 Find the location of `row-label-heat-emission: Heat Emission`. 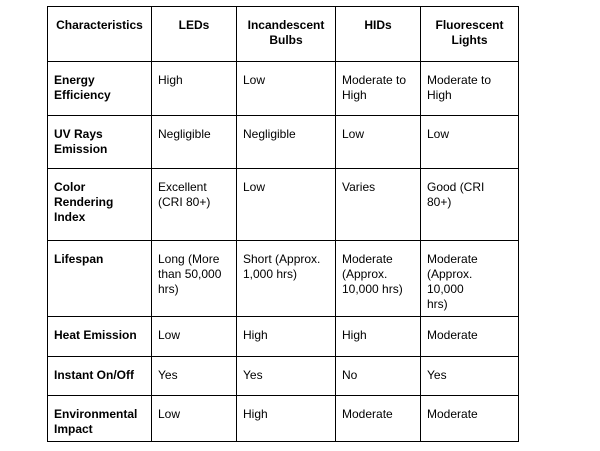

row-label-heat-emission: Heat Emission is located at coordinates (99, 336).